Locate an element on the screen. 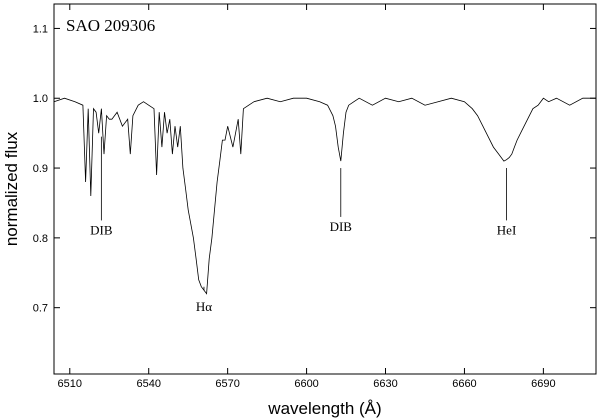 The image size is (600, 419). annotation-label: HeI is located at coordinates (507, 229).